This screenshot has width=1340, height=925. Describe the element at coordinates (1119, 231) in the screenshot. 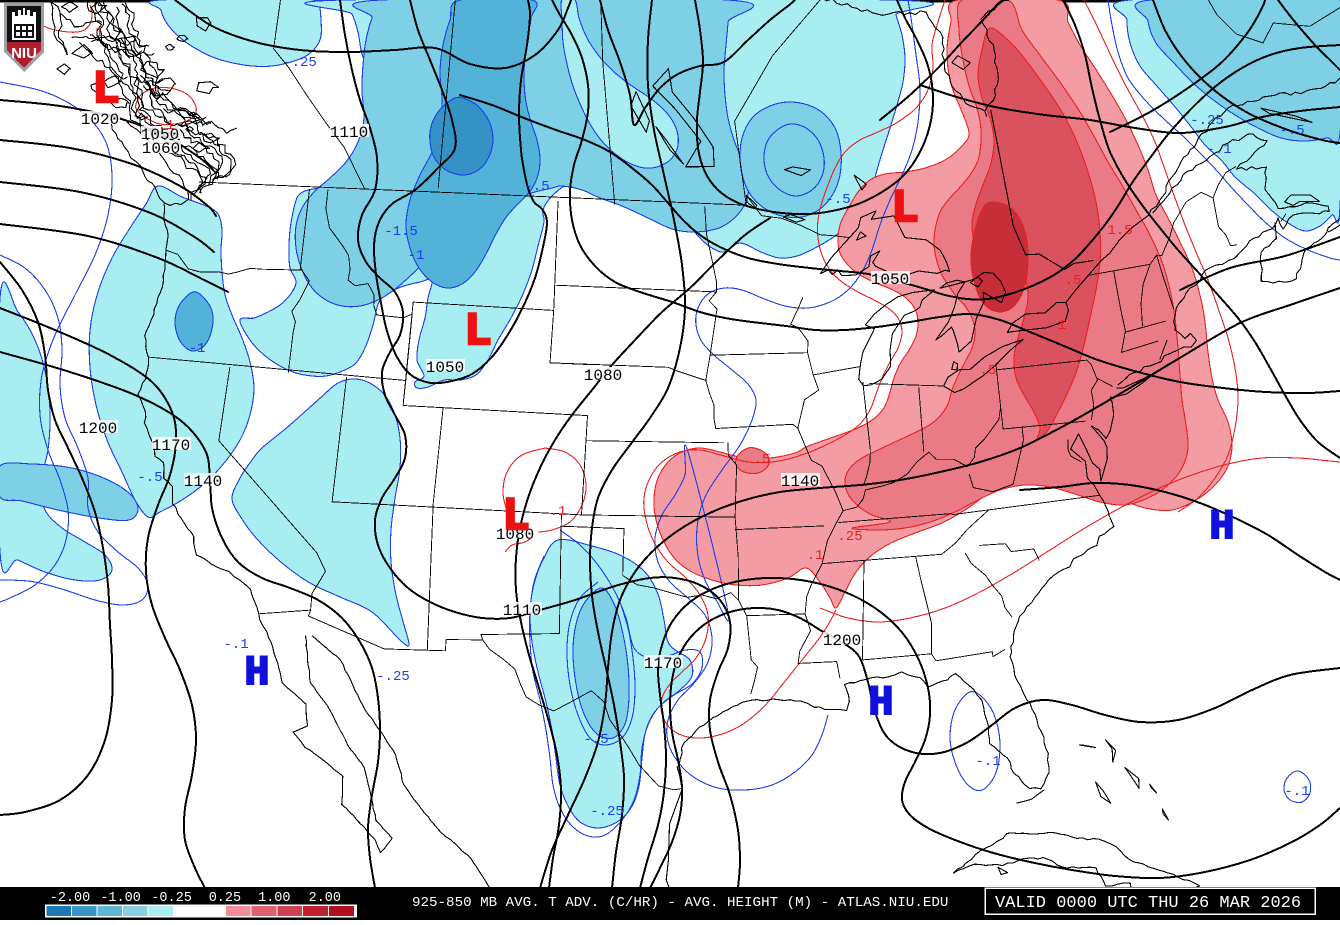

I see `svg-text: 1.5` at that location.